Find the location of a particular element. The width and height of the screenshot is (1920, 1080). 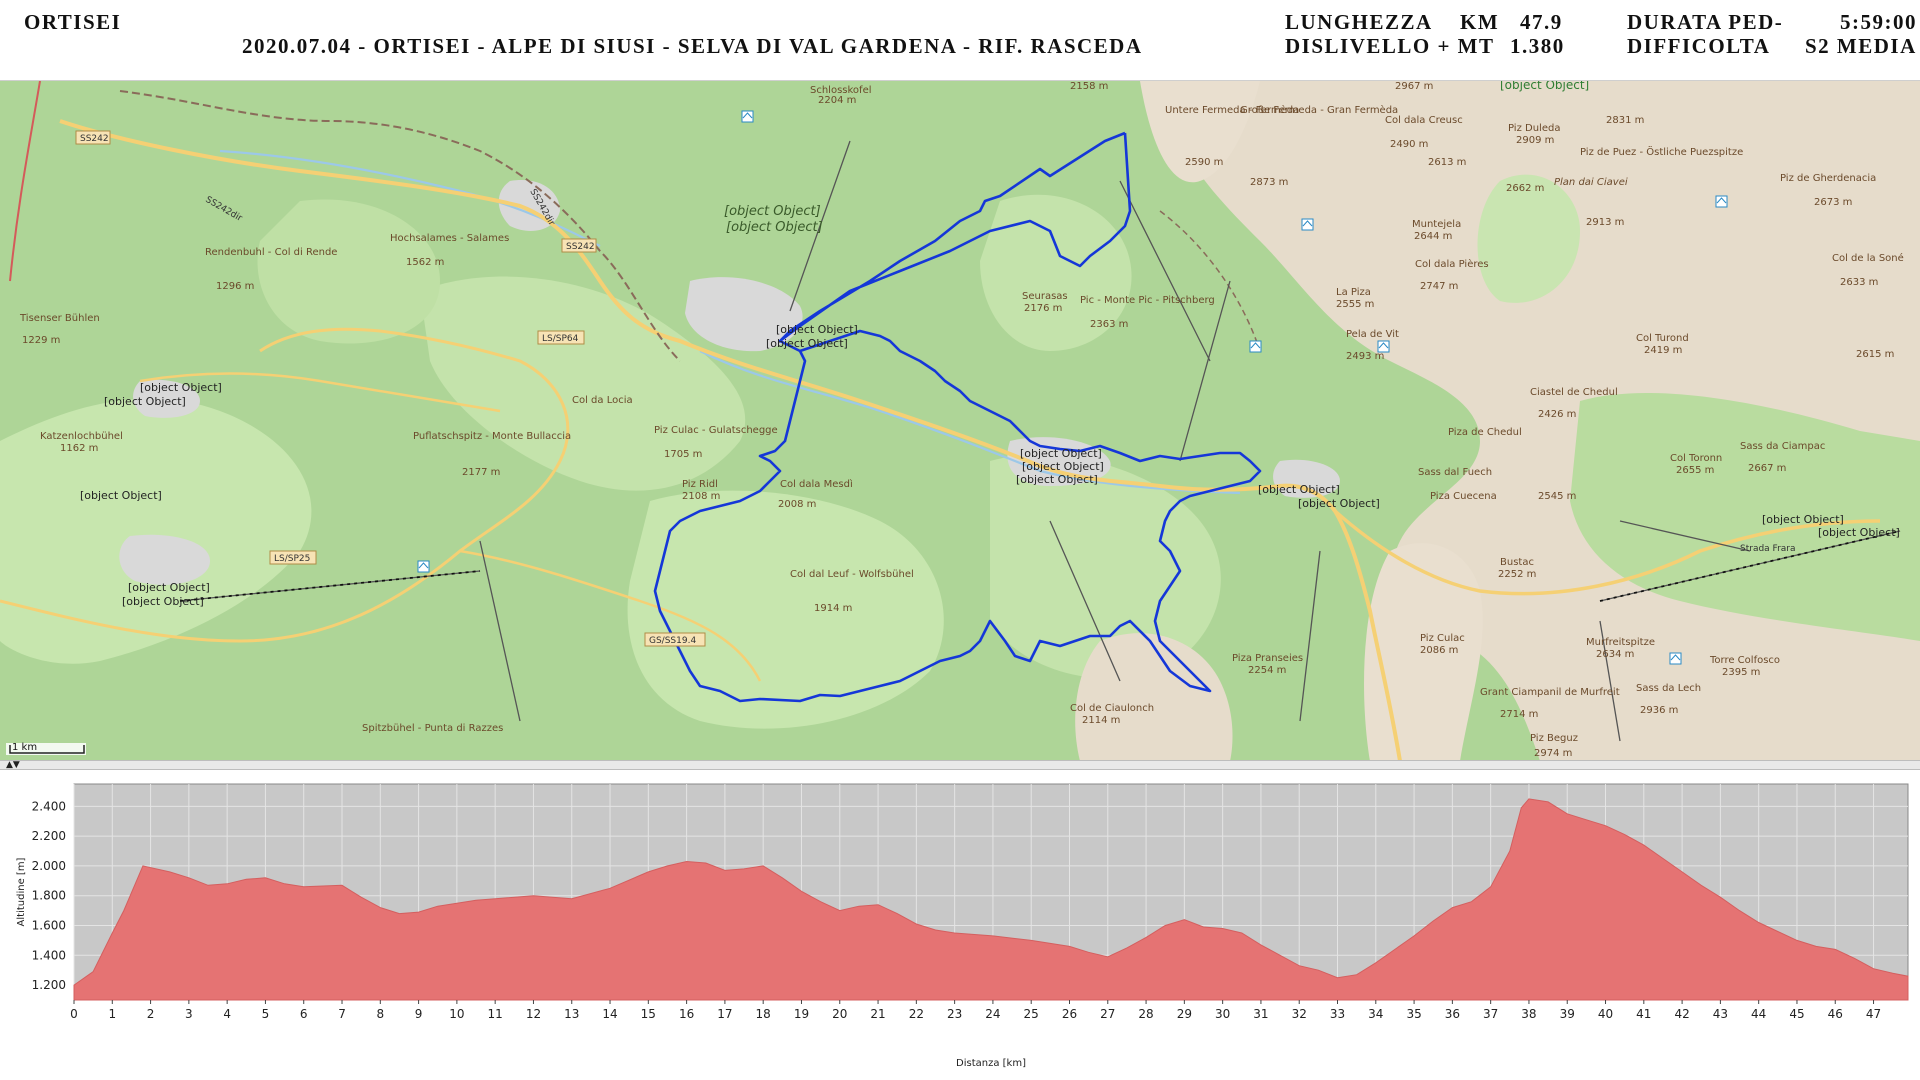

x-tick-label: 35 is located at coordinates (1413, 1014).